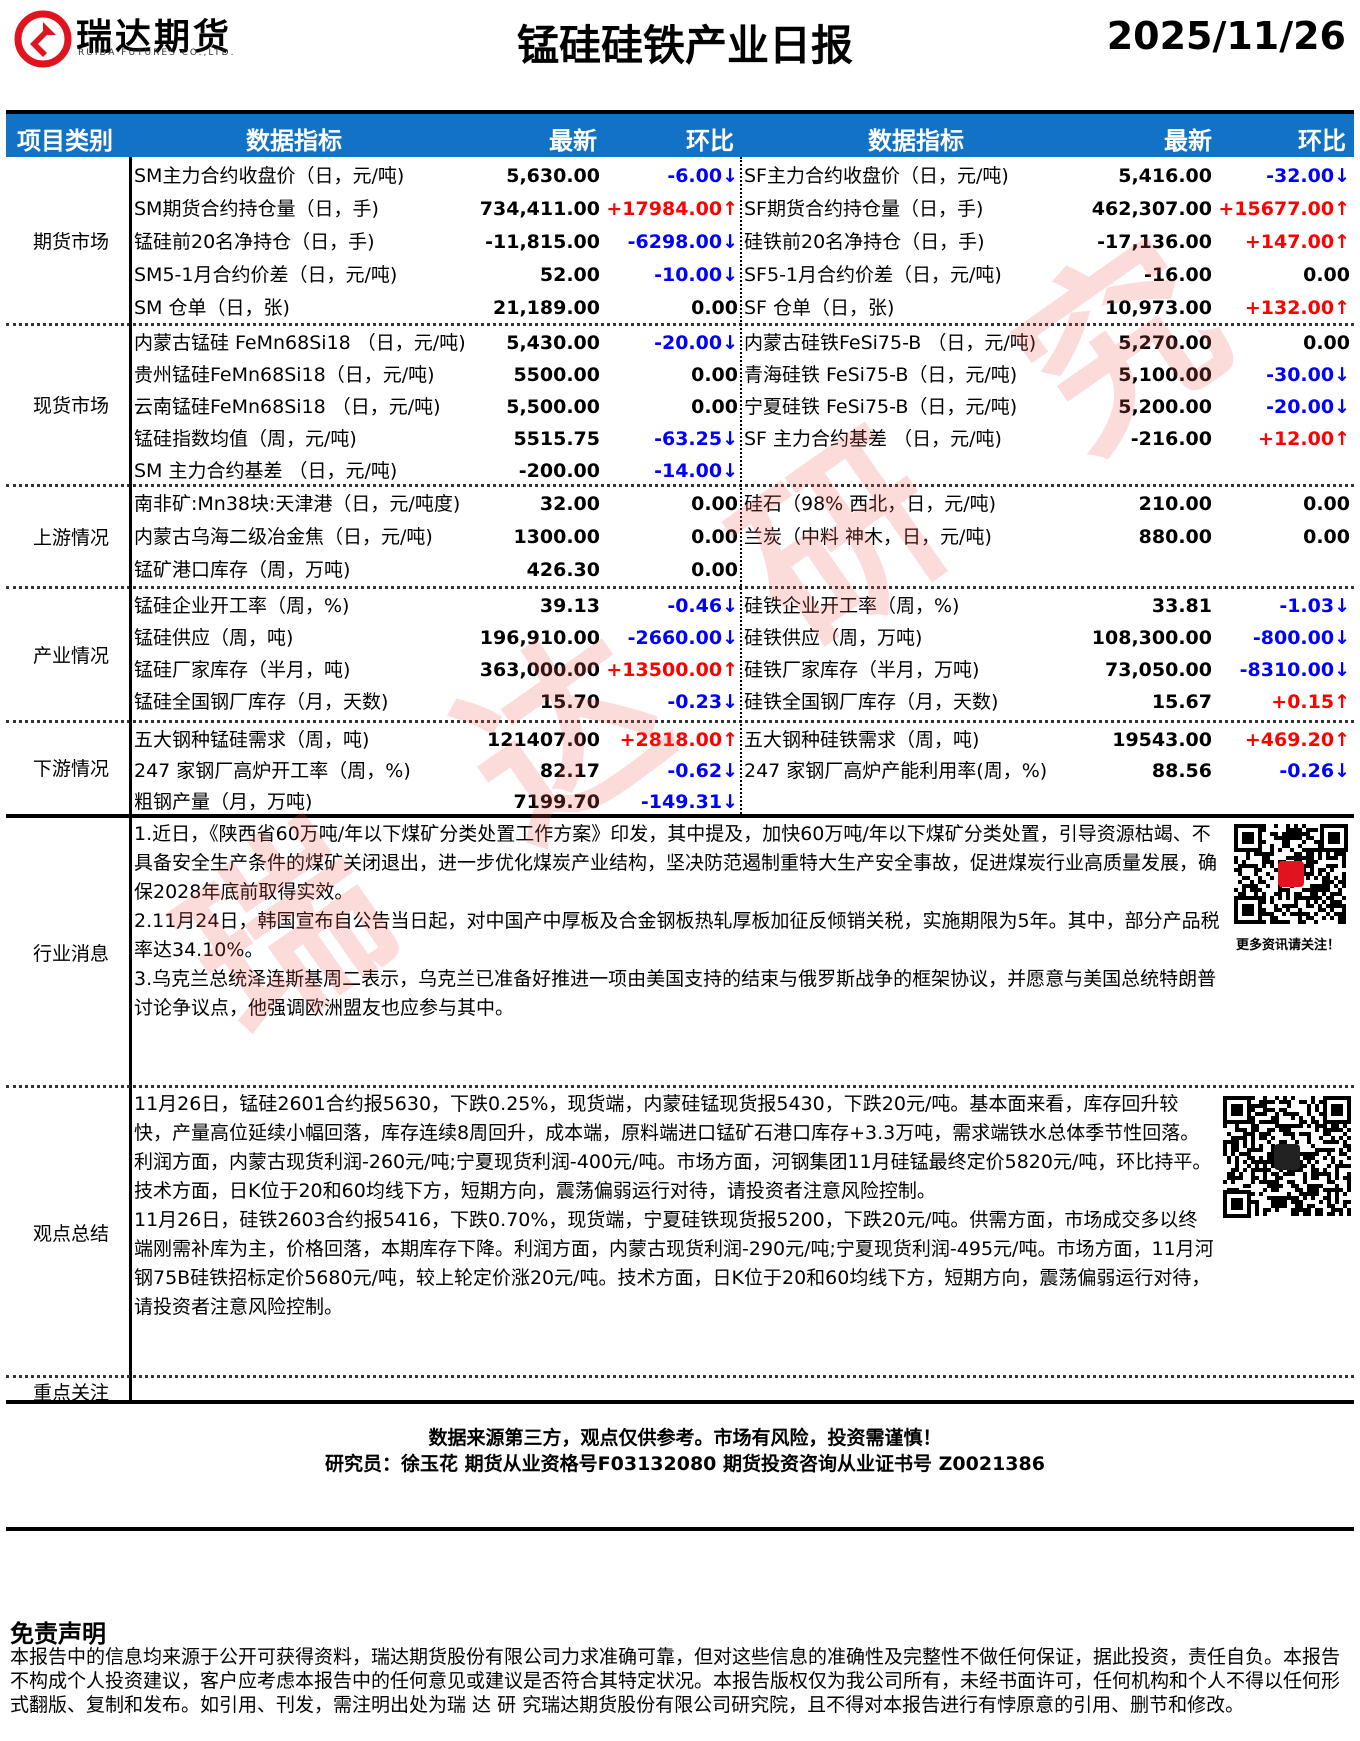 The image size is (1360, 1741). I want to click on change-value: +2818.00↑, so click(678, 740).